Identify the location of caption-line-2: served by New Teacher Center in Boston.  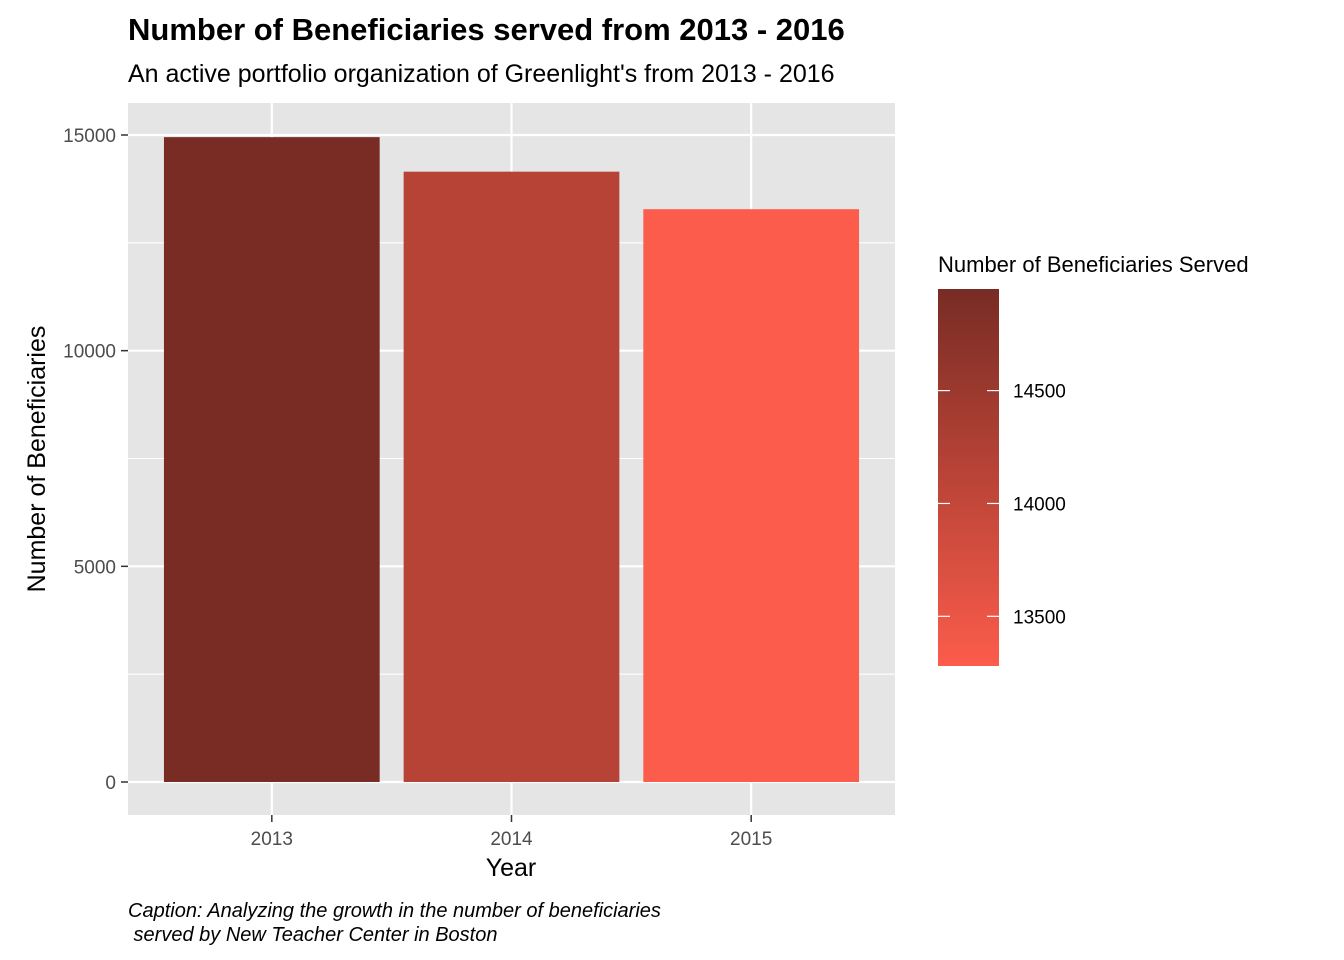
(312, 935).